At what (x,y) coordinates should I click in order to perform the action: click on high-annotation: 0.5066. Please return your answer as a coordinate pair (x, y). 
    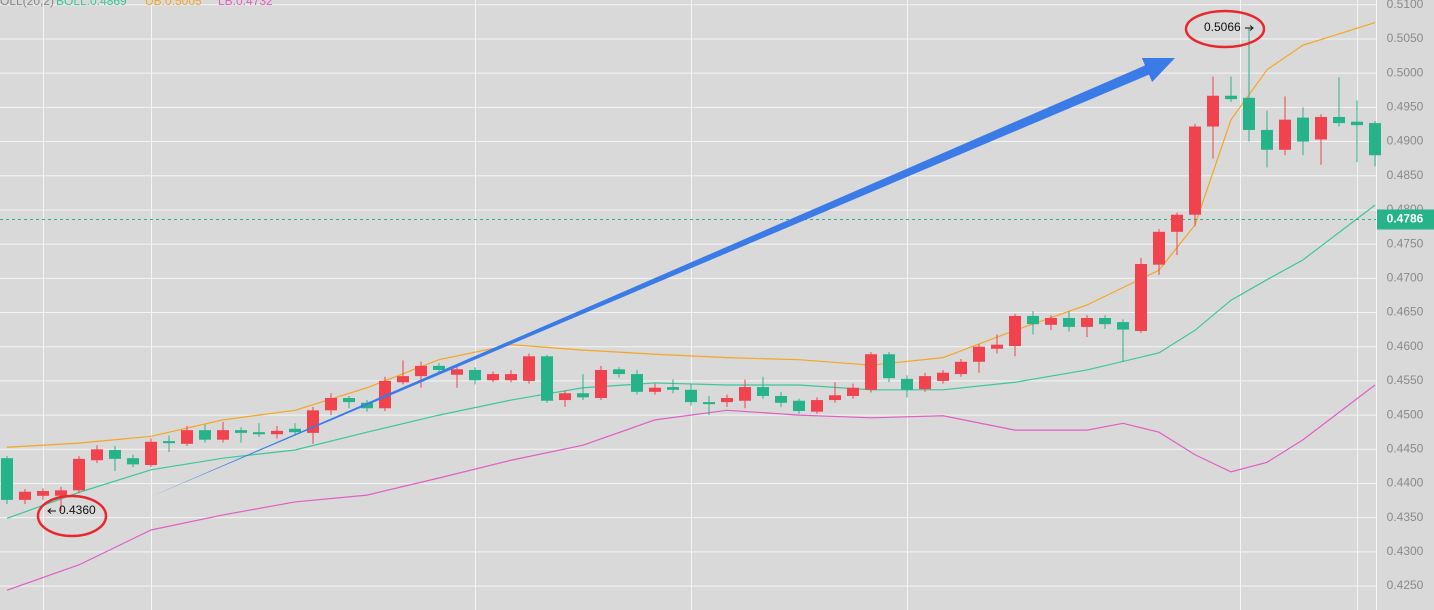
    Looking at the image, I should click on (1222, 27).